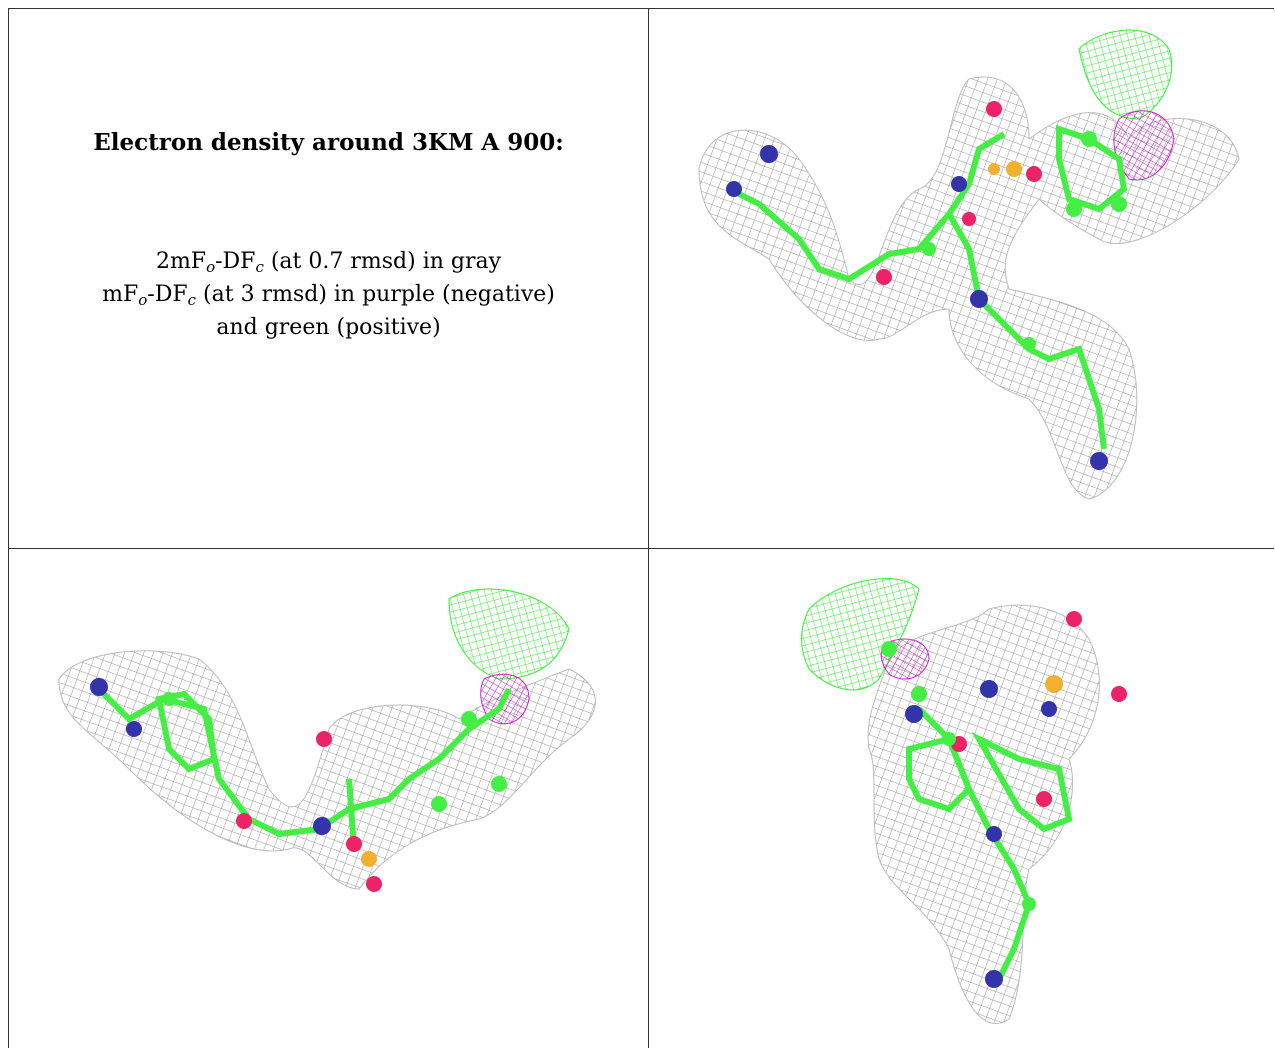 The image size is (1275, 1048). I want to click on table-divider-vertical, so click(648, 528).